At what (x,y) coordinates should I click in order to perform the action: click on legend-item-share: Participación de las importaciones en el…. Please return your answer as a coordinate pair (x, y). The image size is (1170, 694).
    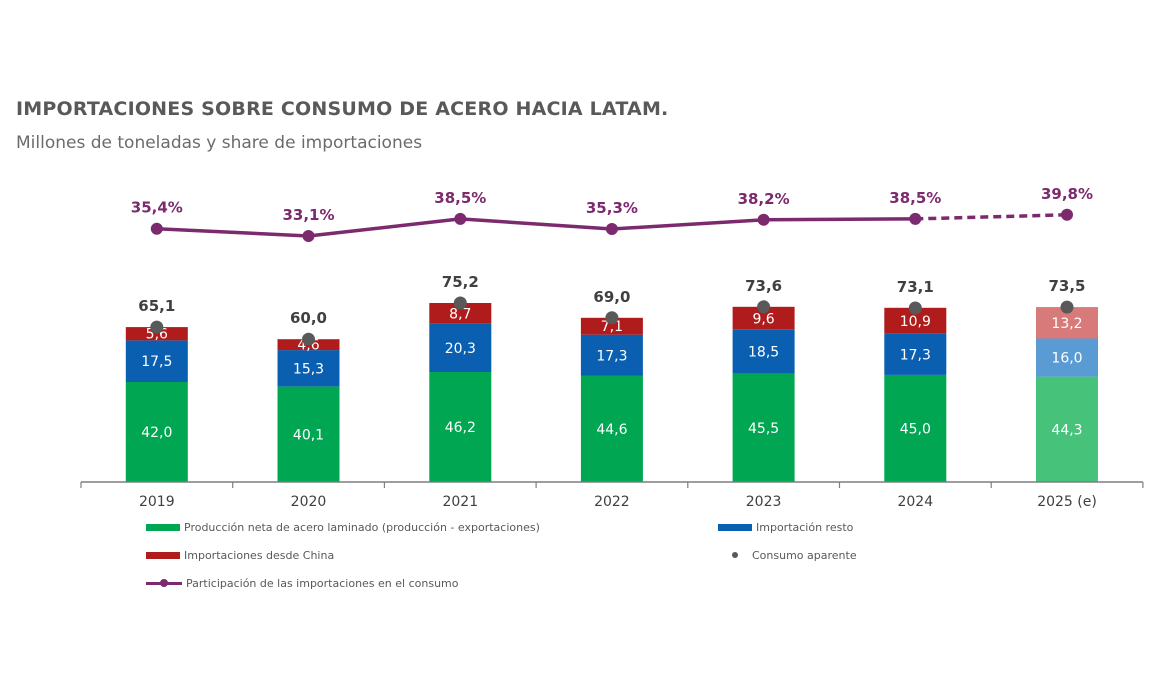
    Looking at the image, I should click on (302, 583).